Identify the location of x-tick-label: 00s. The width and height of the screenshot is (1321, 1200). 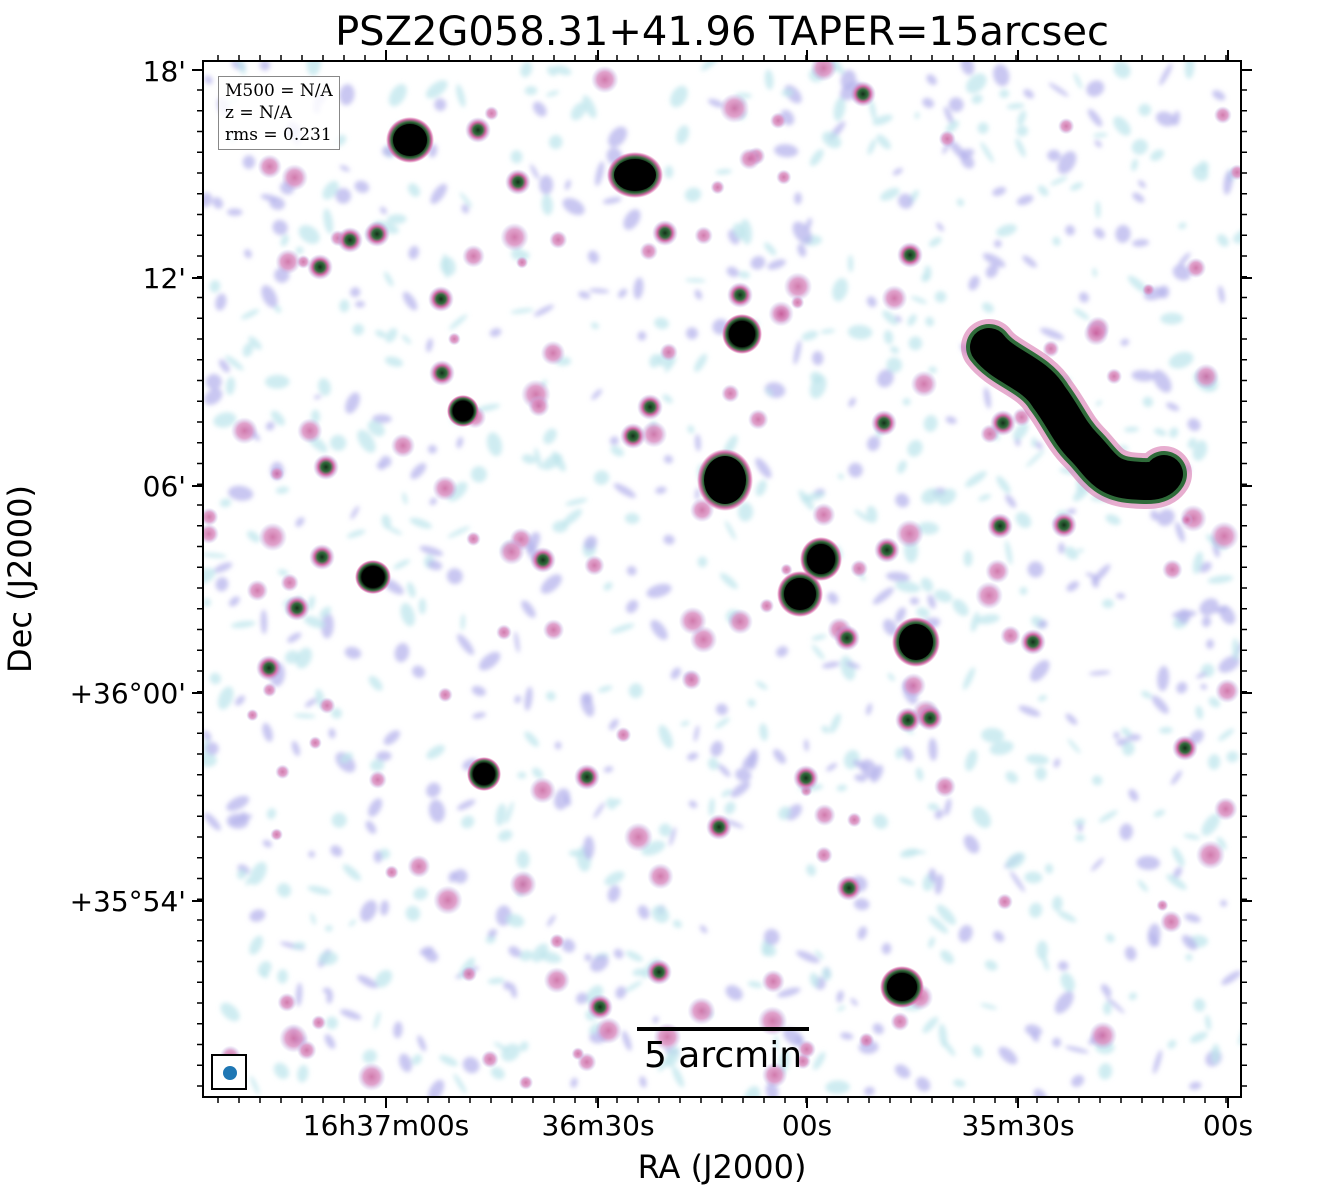
(1228, 1125).